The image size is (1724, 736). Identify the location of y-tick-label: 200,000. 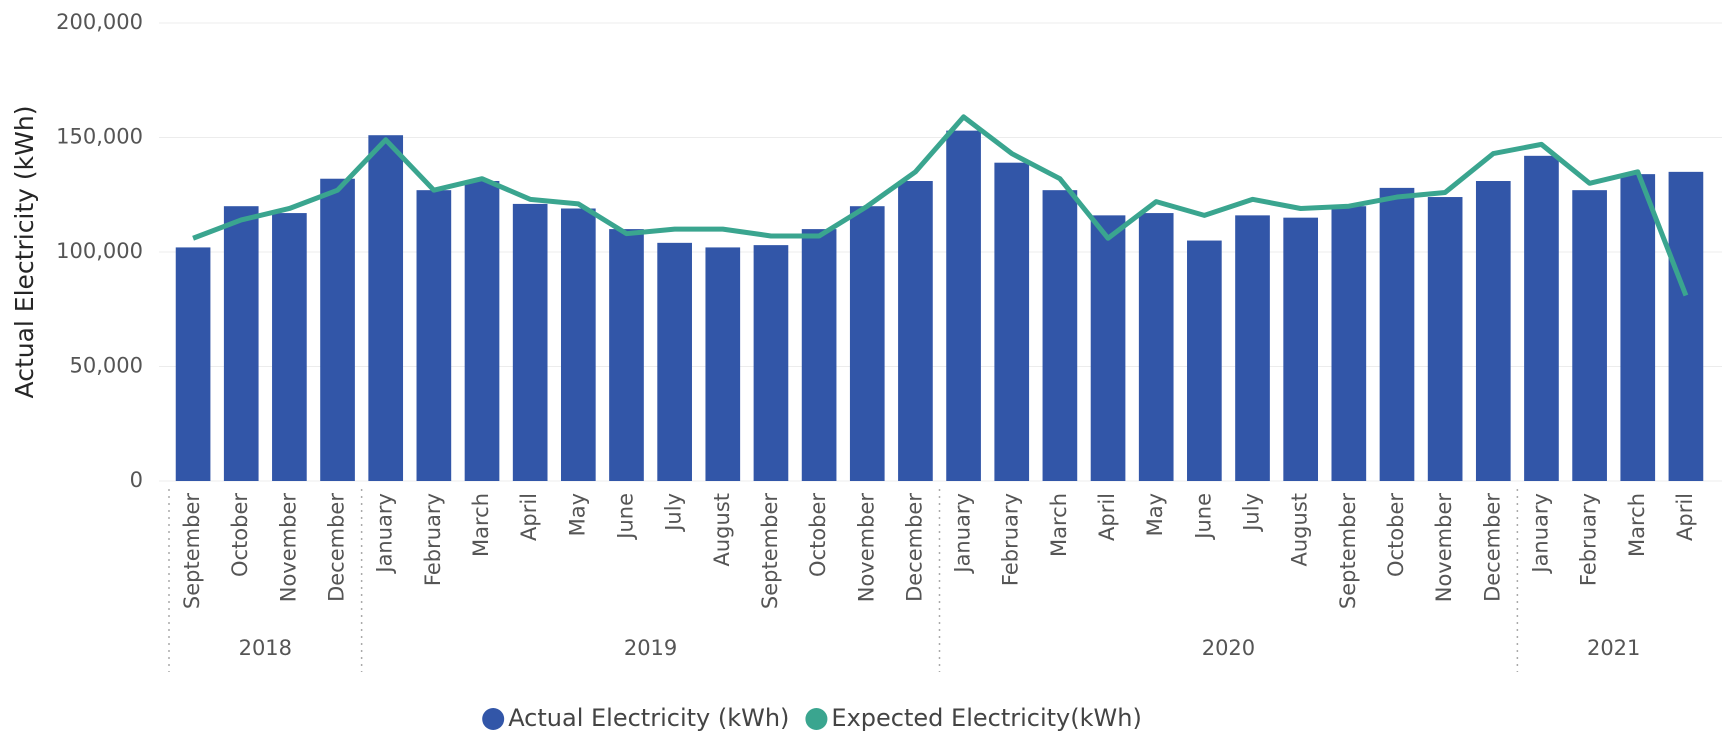
(99, 22).